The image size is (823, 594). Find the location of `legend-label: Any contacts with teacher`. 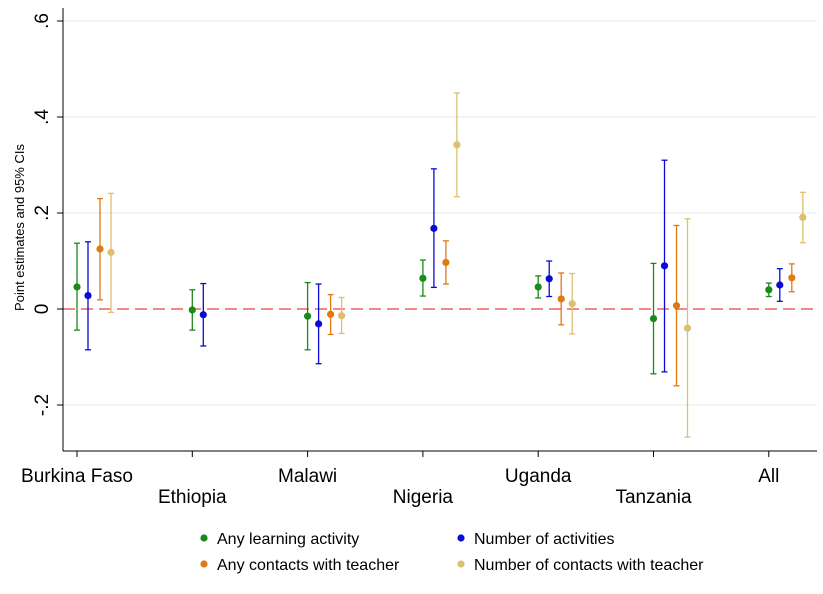

legend-label: Any contacts with teacher is located at coordinates (308, 565).